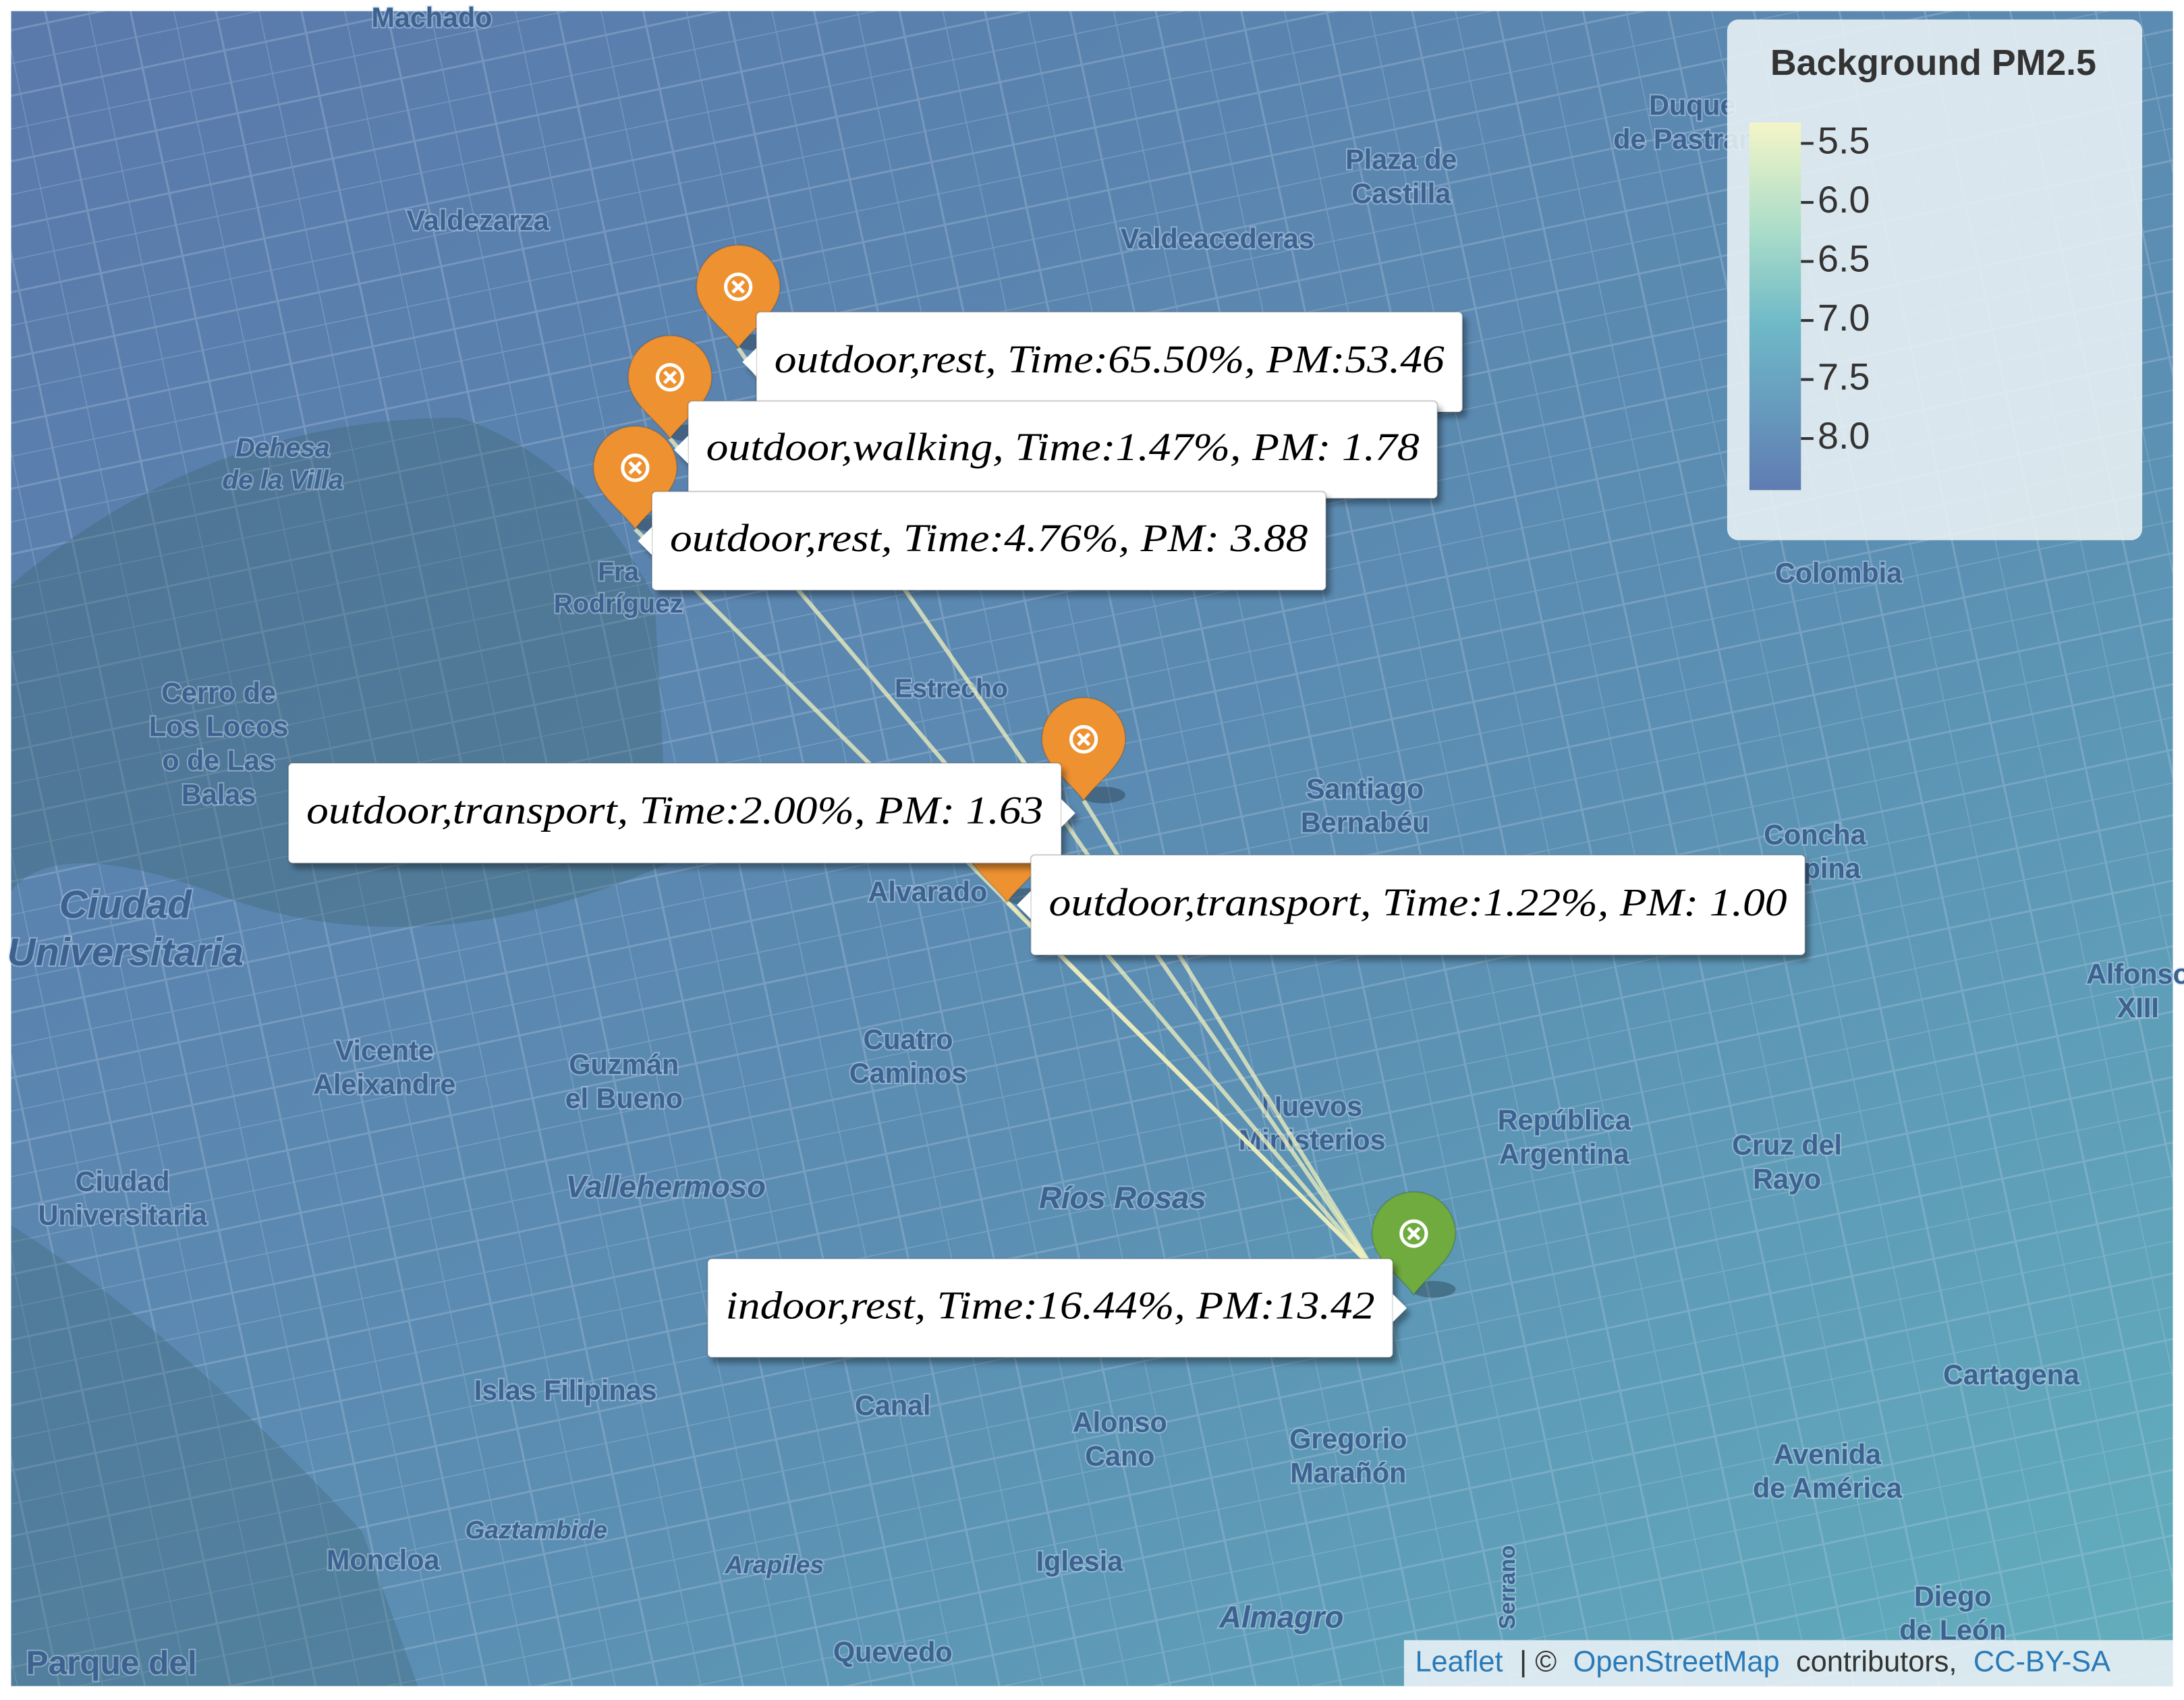 The height and width of the screenshot is (1700, 2184). Describe the element at coordinates (2041, 1662) in the screenshot. I see `license-link: CC-BY-SA` at that location.